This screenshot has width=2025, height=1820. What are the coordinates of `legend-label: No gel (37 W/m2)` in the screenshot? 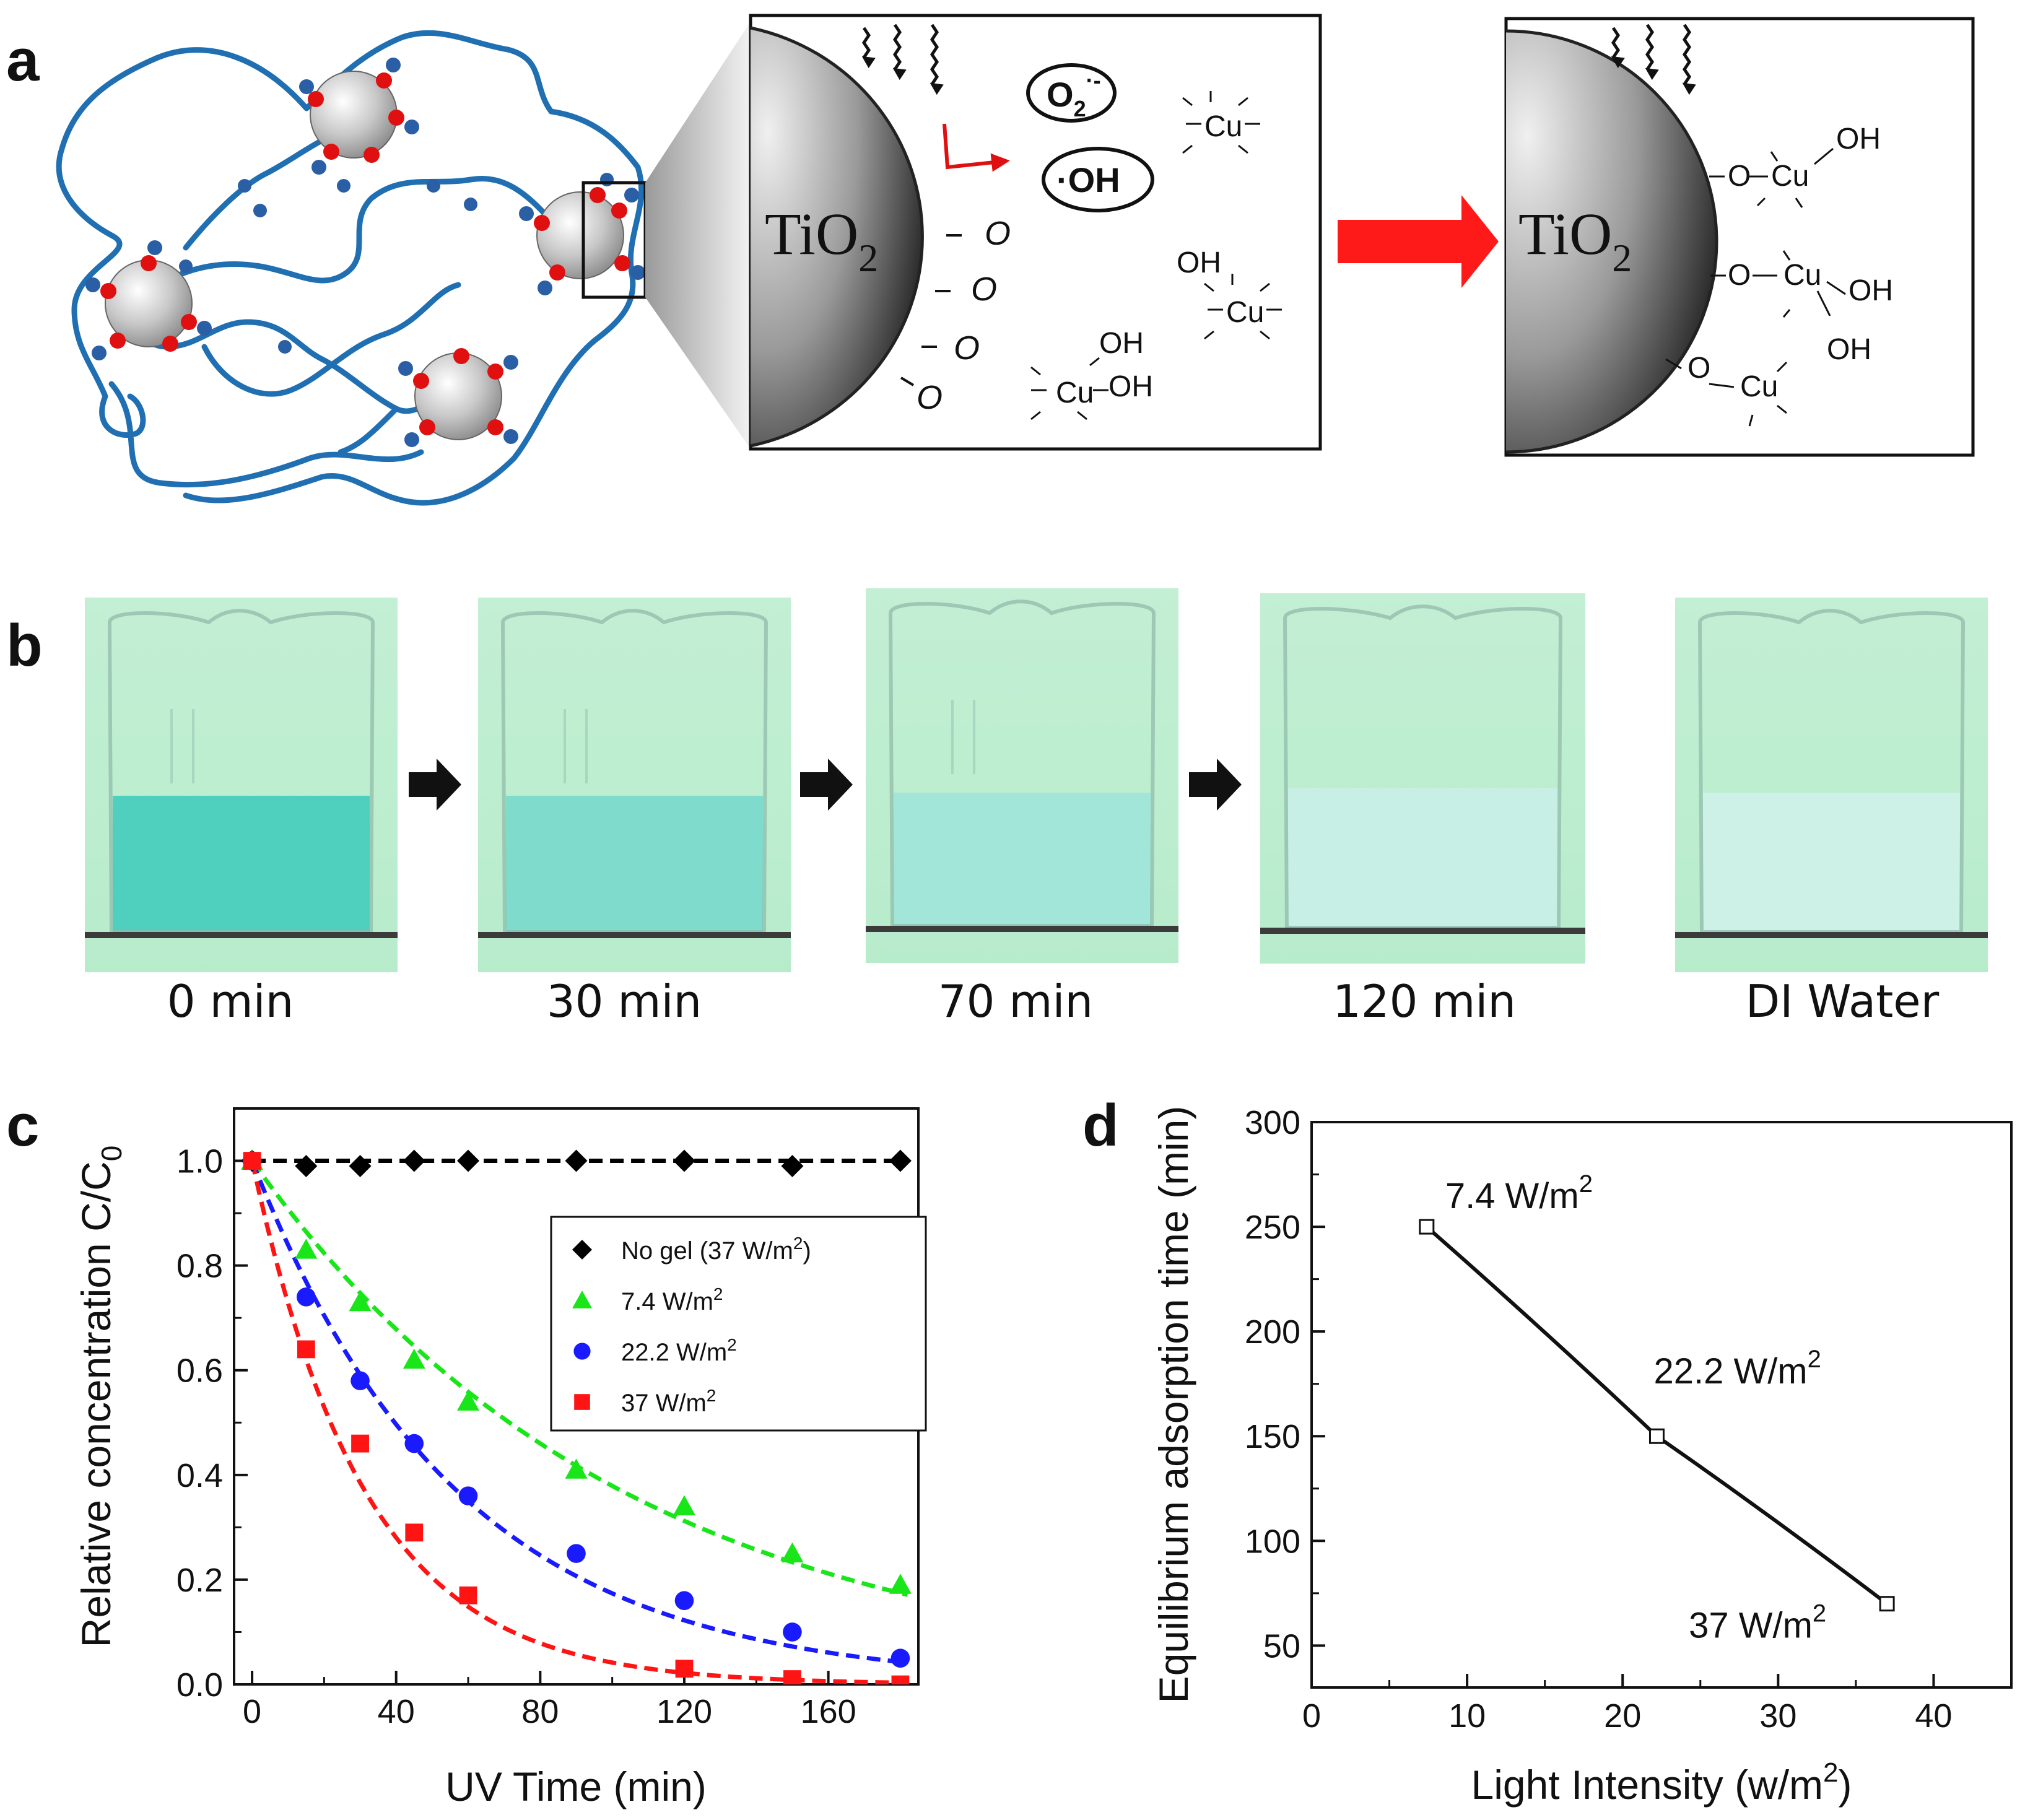 It's located at (716, 1249).